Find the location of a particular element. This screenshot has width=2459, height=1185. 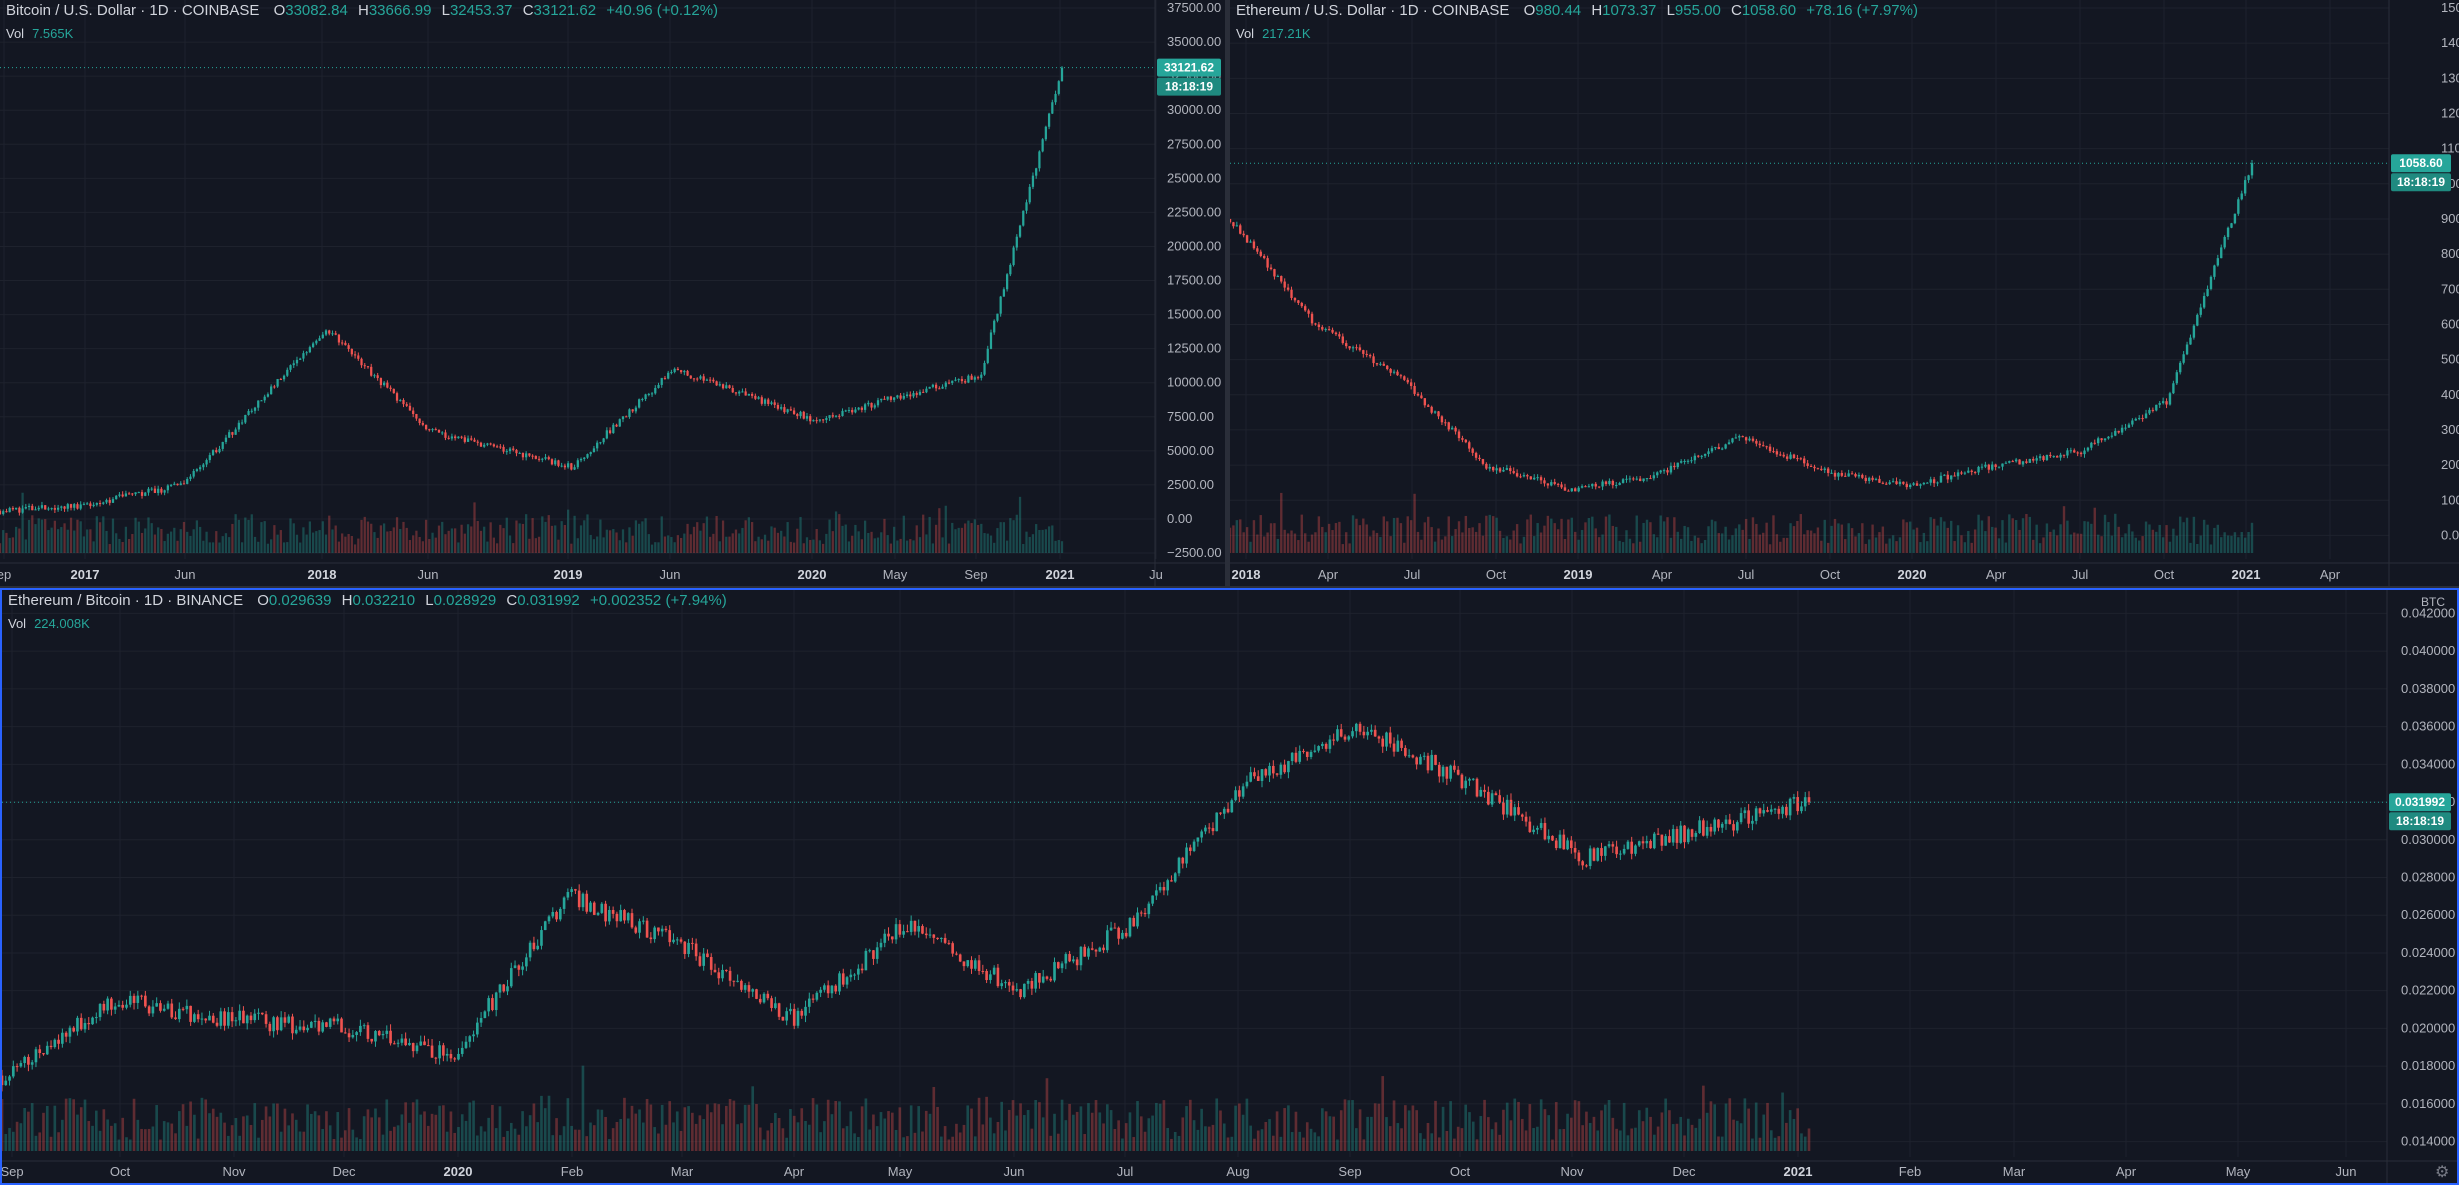

change-value: +78.16 (+7.97%) is located at coordinates (1862, 10).